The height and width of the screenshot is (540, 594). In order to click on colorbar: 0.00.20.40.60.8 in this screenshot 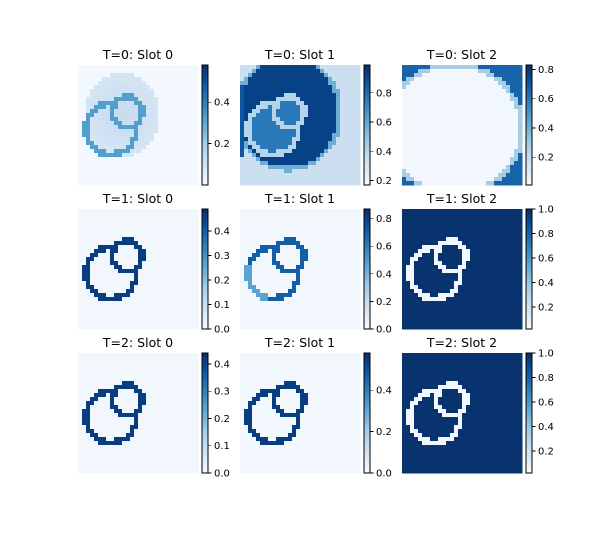, I will do `click(377, 272)`.